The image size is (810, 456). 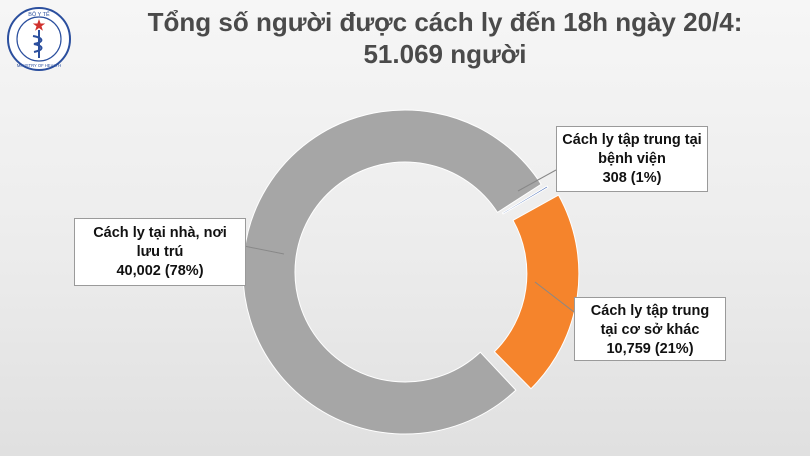 I want to click on label-other-line1: Cách ly tập trung, so click(x=650, y=311).